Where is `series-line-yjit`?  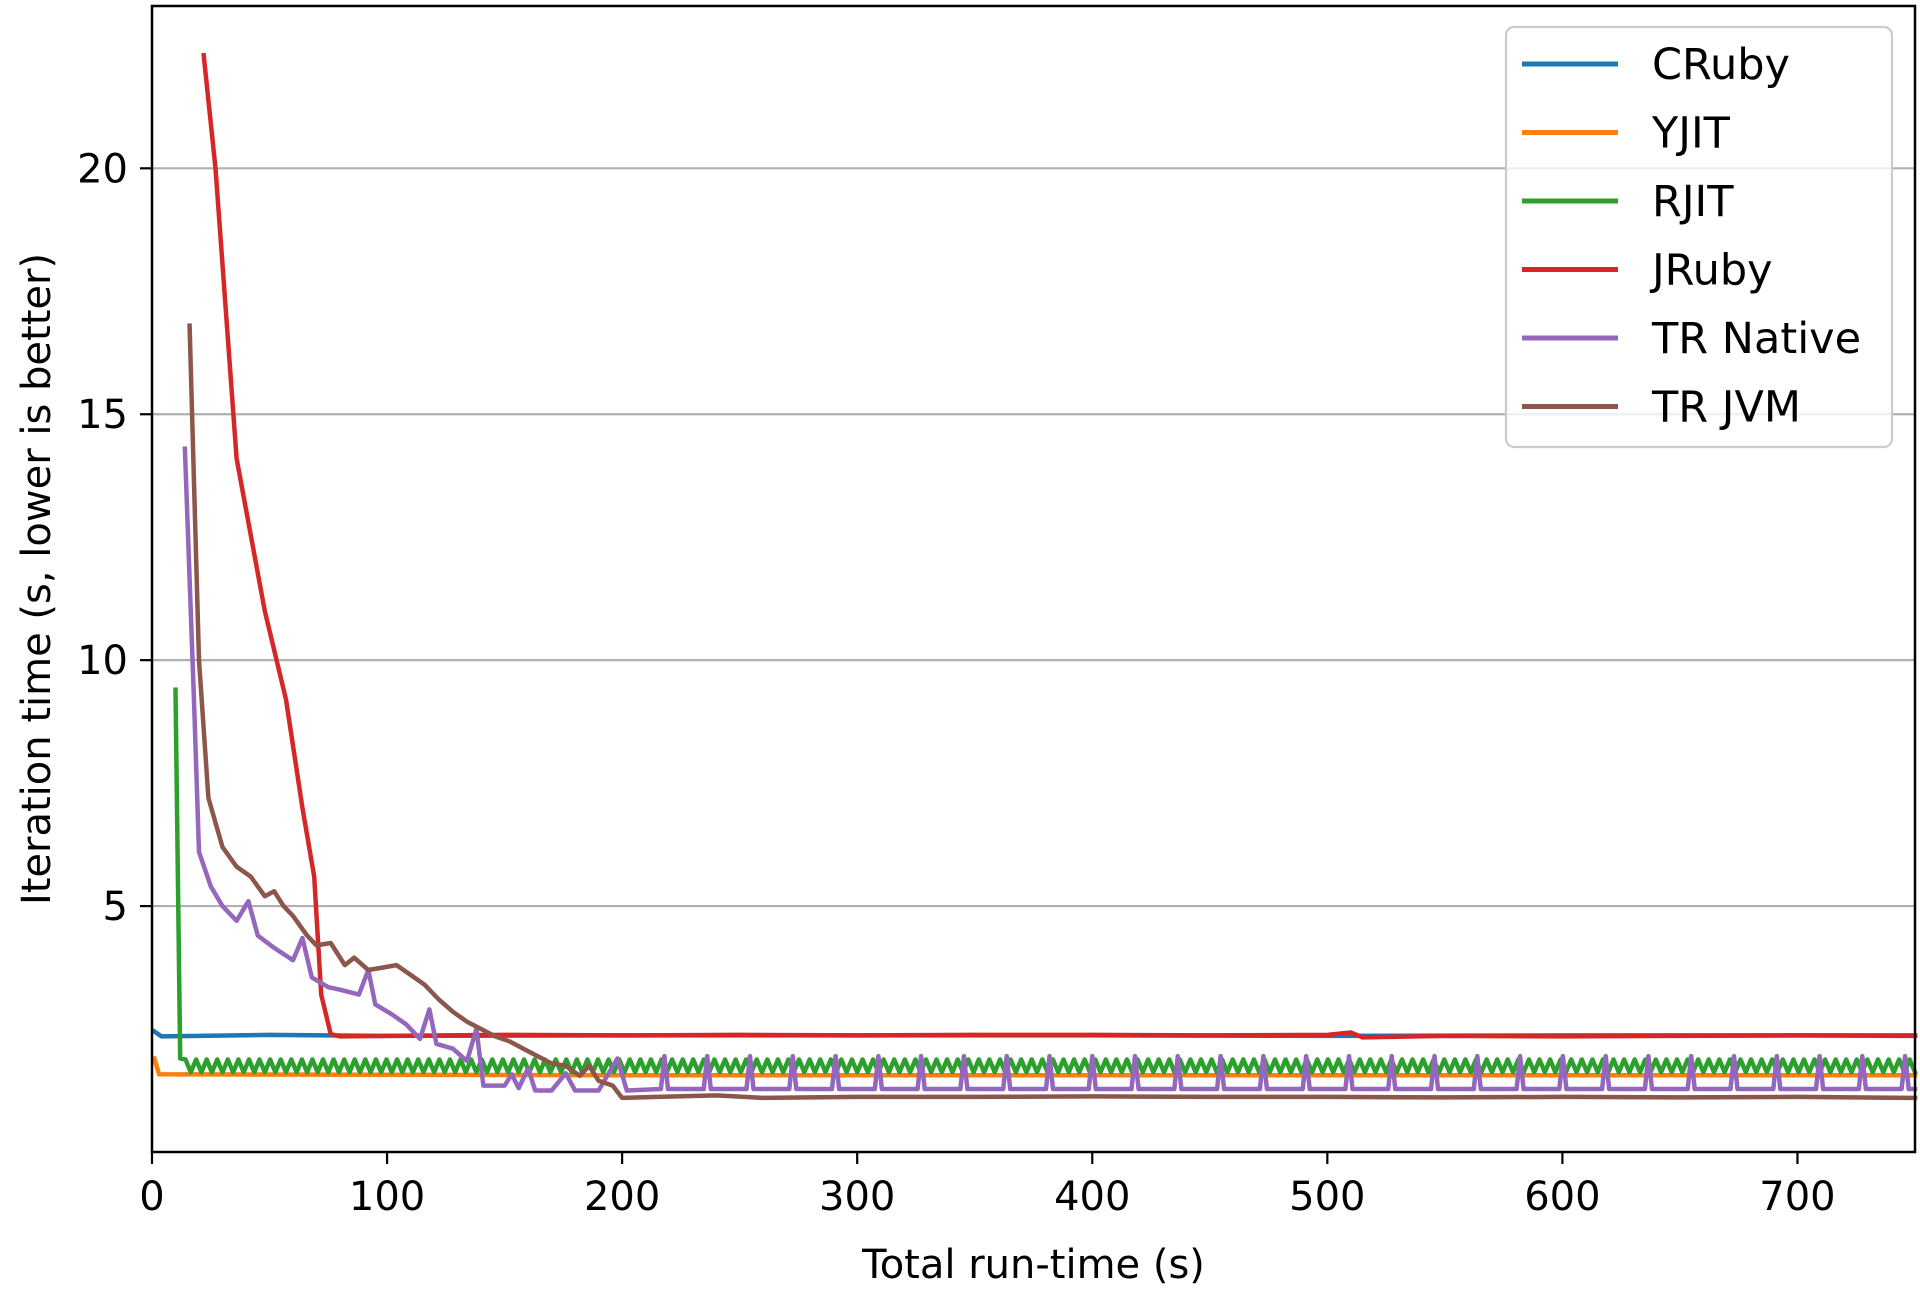
series-line-yjit is located at coordinates (1034, 1066).